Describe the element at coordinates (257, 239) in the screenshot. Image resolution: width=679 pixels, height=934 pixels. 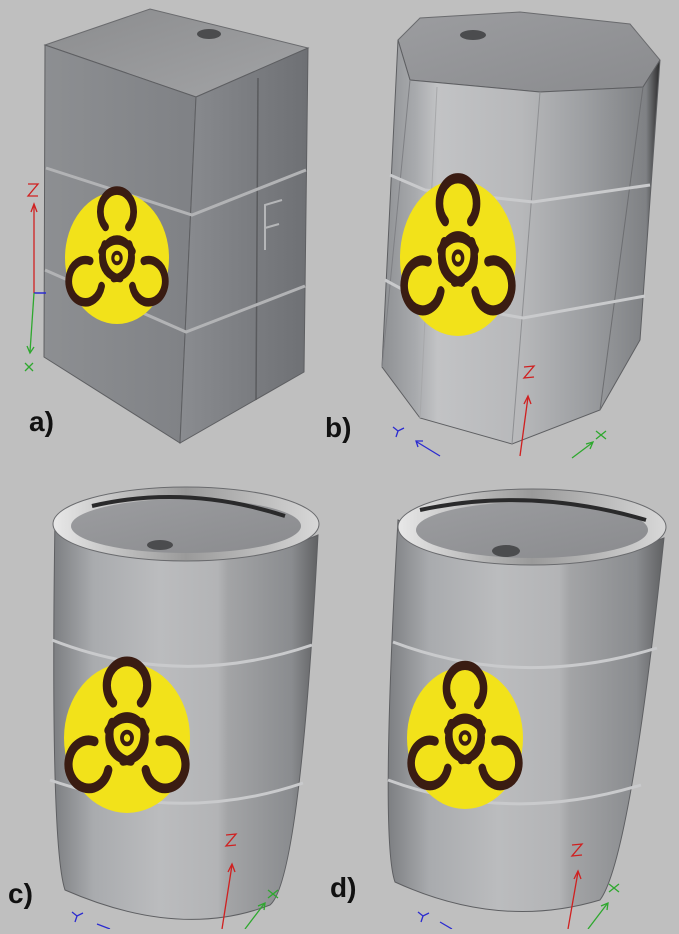
I see `box-seam` at that location.